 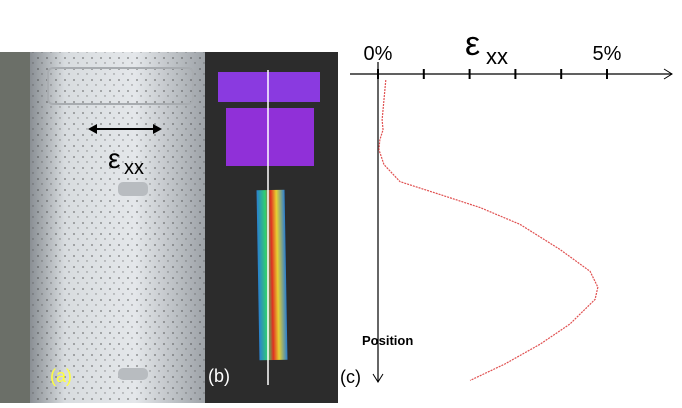 What do you see at coordinates (350, 377) in the screenshot?
I see `panel-label: (c)` at bounding box center [350, 377].